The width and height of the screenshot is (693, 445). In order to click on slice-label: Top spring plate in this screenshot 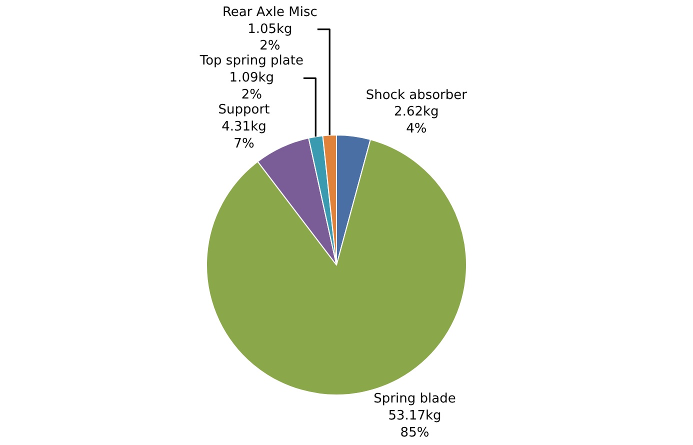, I will do `click(251, 61)`.